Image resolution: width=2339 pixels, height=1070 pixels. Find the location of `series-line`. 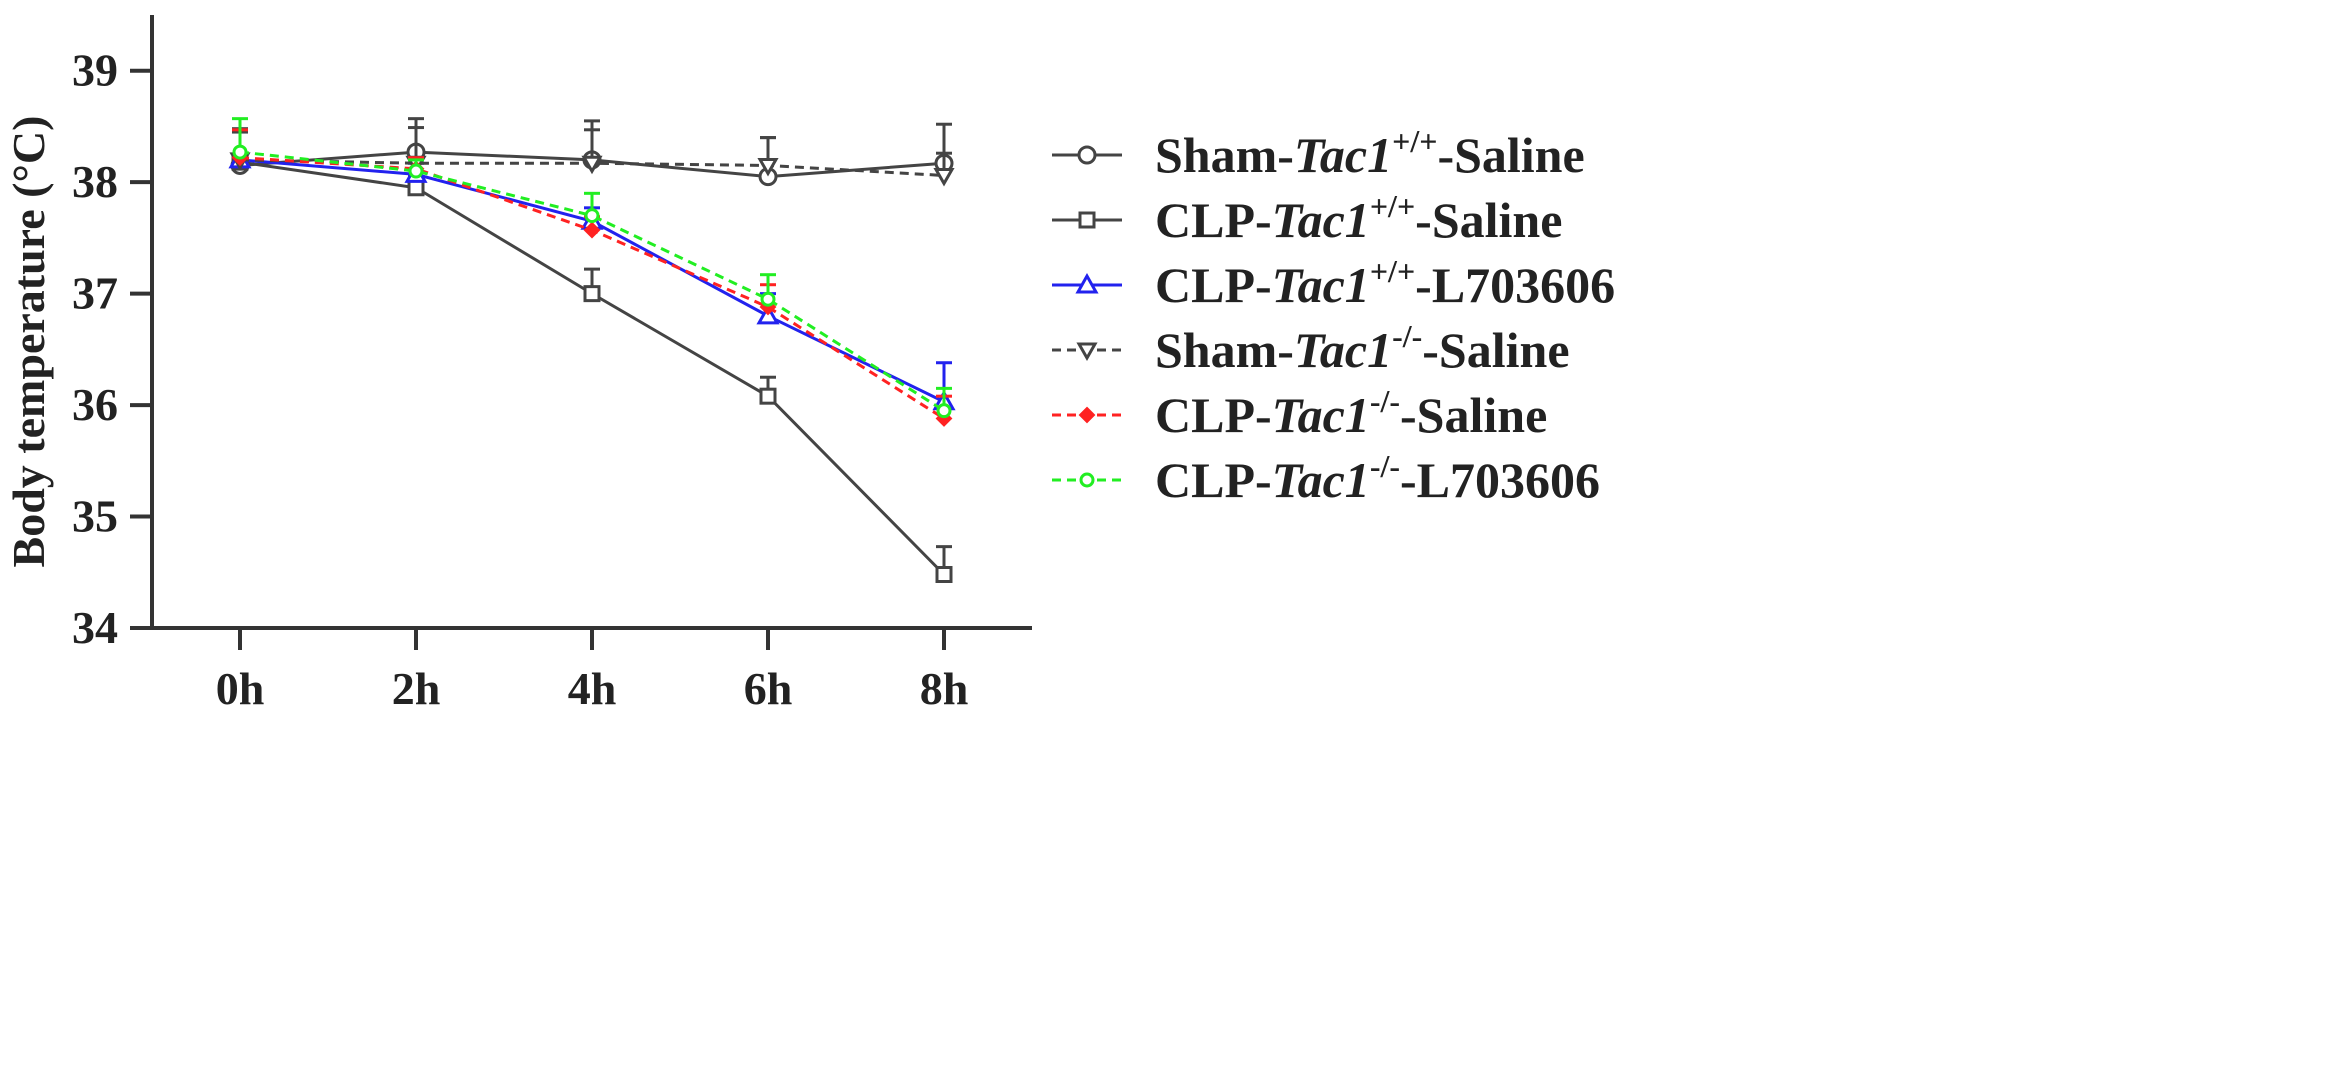

series-line is located at coordinates (592, 281).